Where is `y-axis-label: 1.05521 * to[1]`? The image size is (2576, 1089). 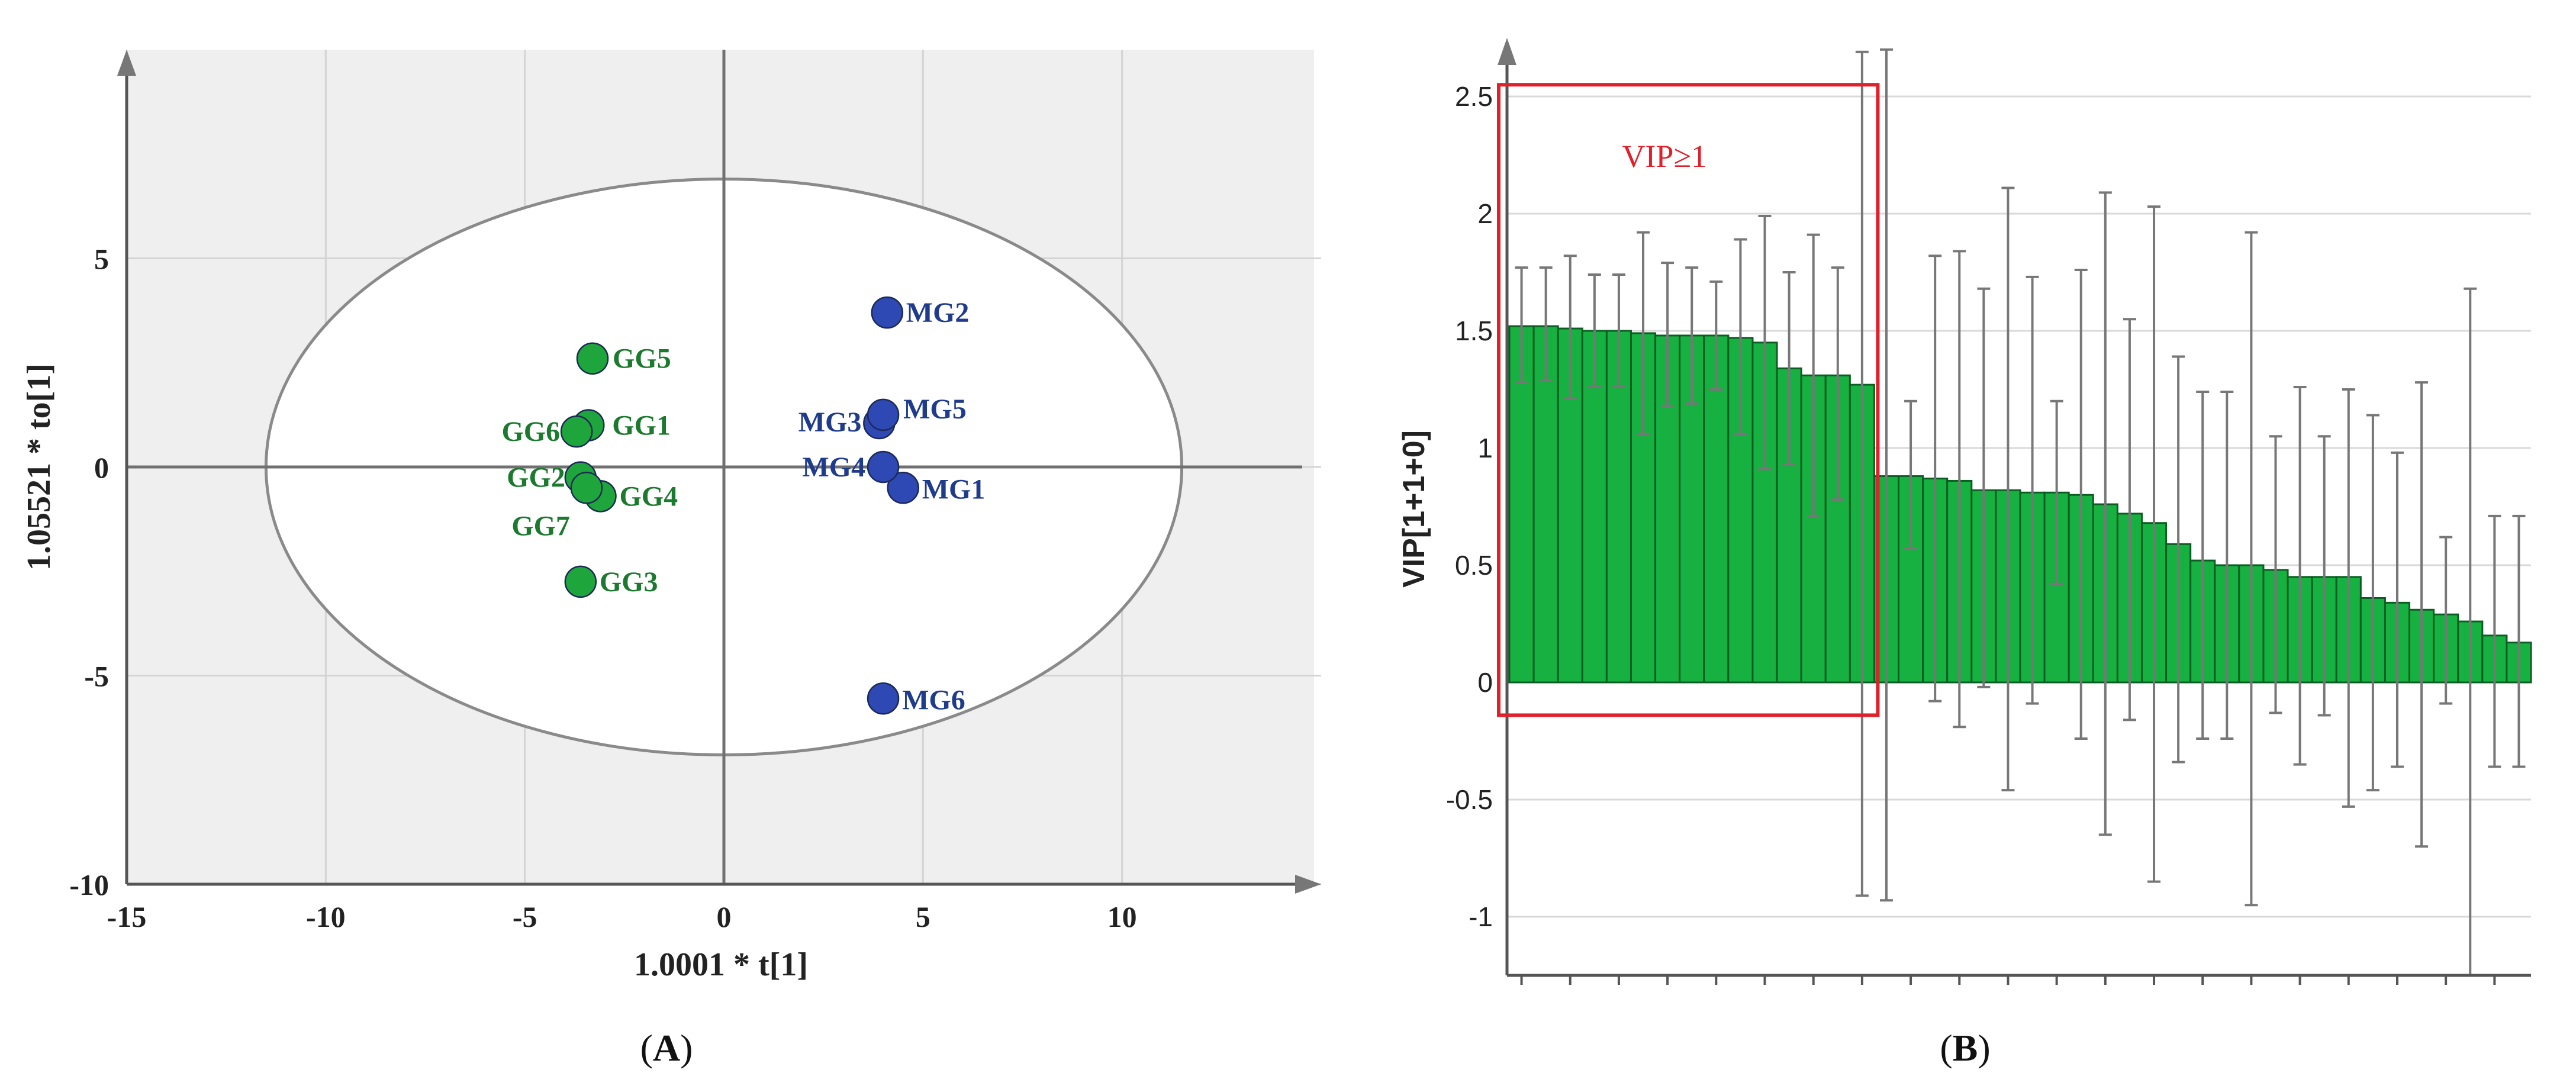
y-axis-label: 1.05521 * to[1] is located at coordinates (39, 467).